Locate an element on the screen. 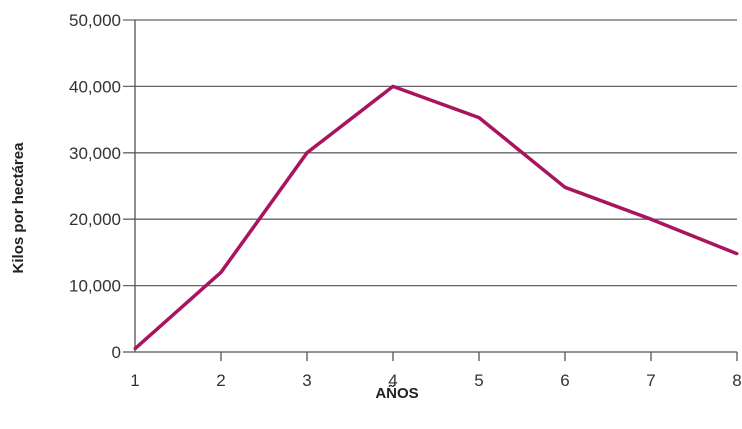  x-tick-label: 7 is located at coordinates (650, 380).